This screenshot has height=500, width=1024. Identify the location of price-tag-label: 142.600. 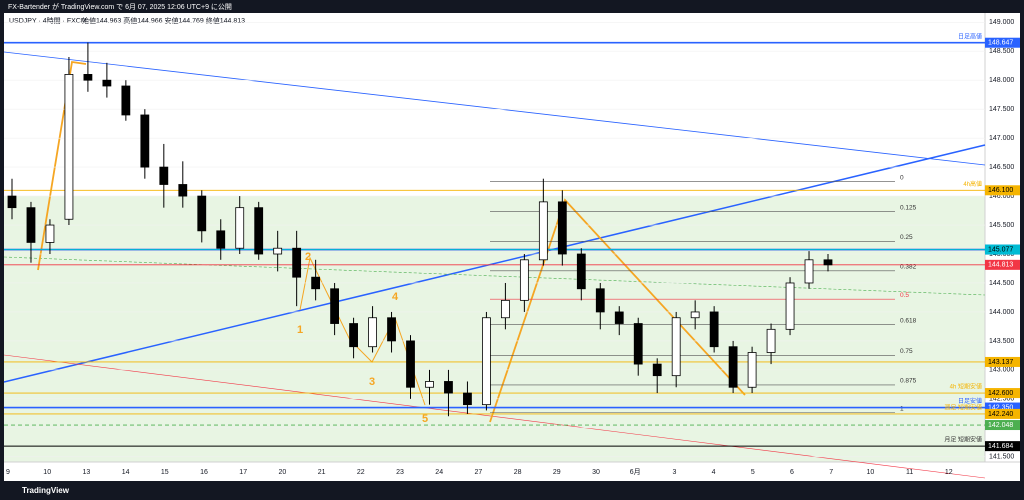
(1000, 393).